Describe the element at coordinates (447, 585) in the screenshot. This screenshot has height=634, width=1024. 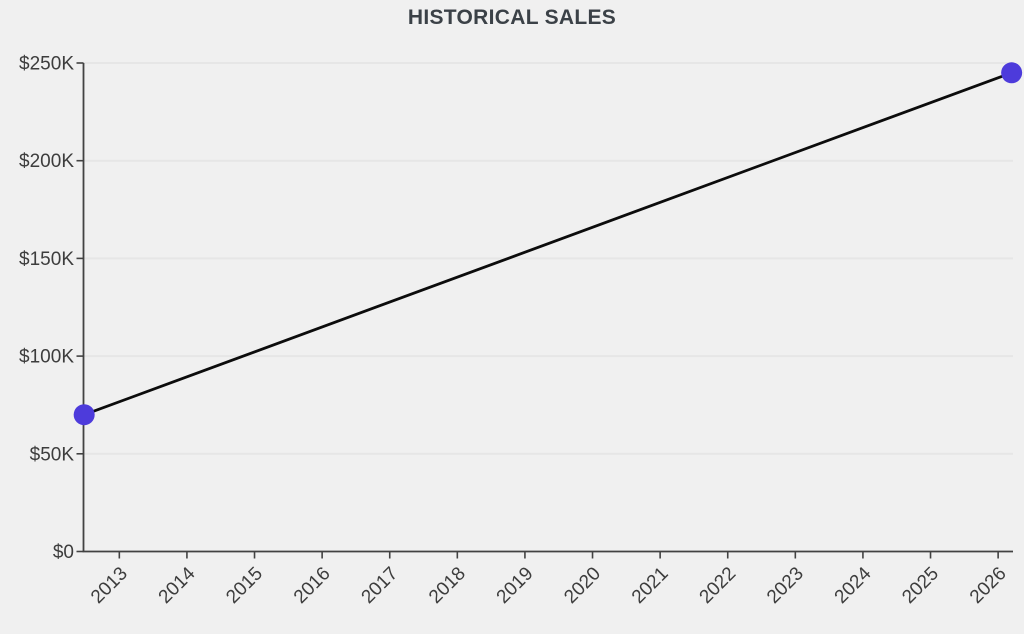
I see `x-tick-label: 2018` at that location.